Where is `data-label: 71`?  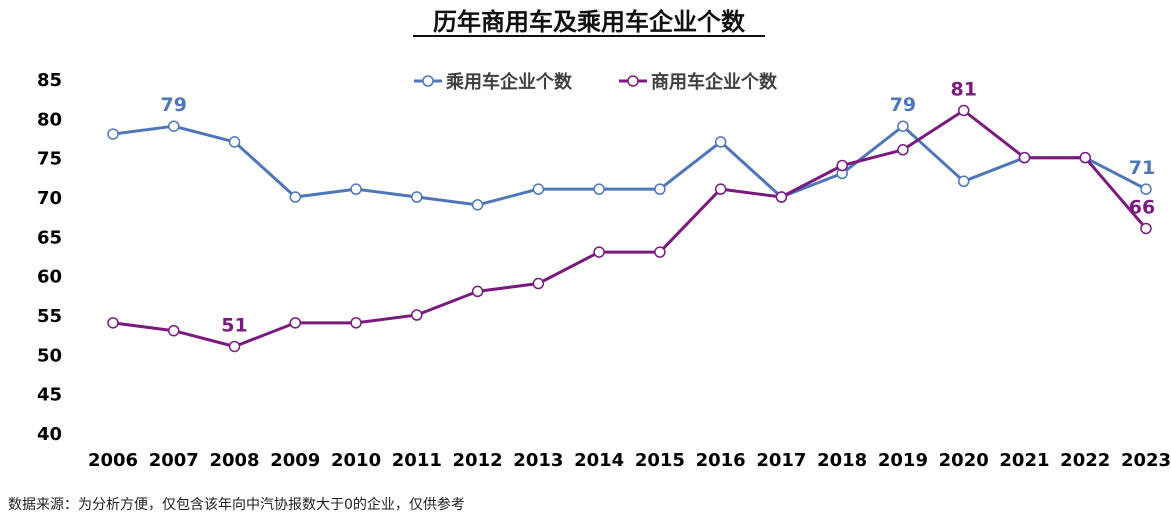 data-label: 71 is located at coordinates (1142, 168).